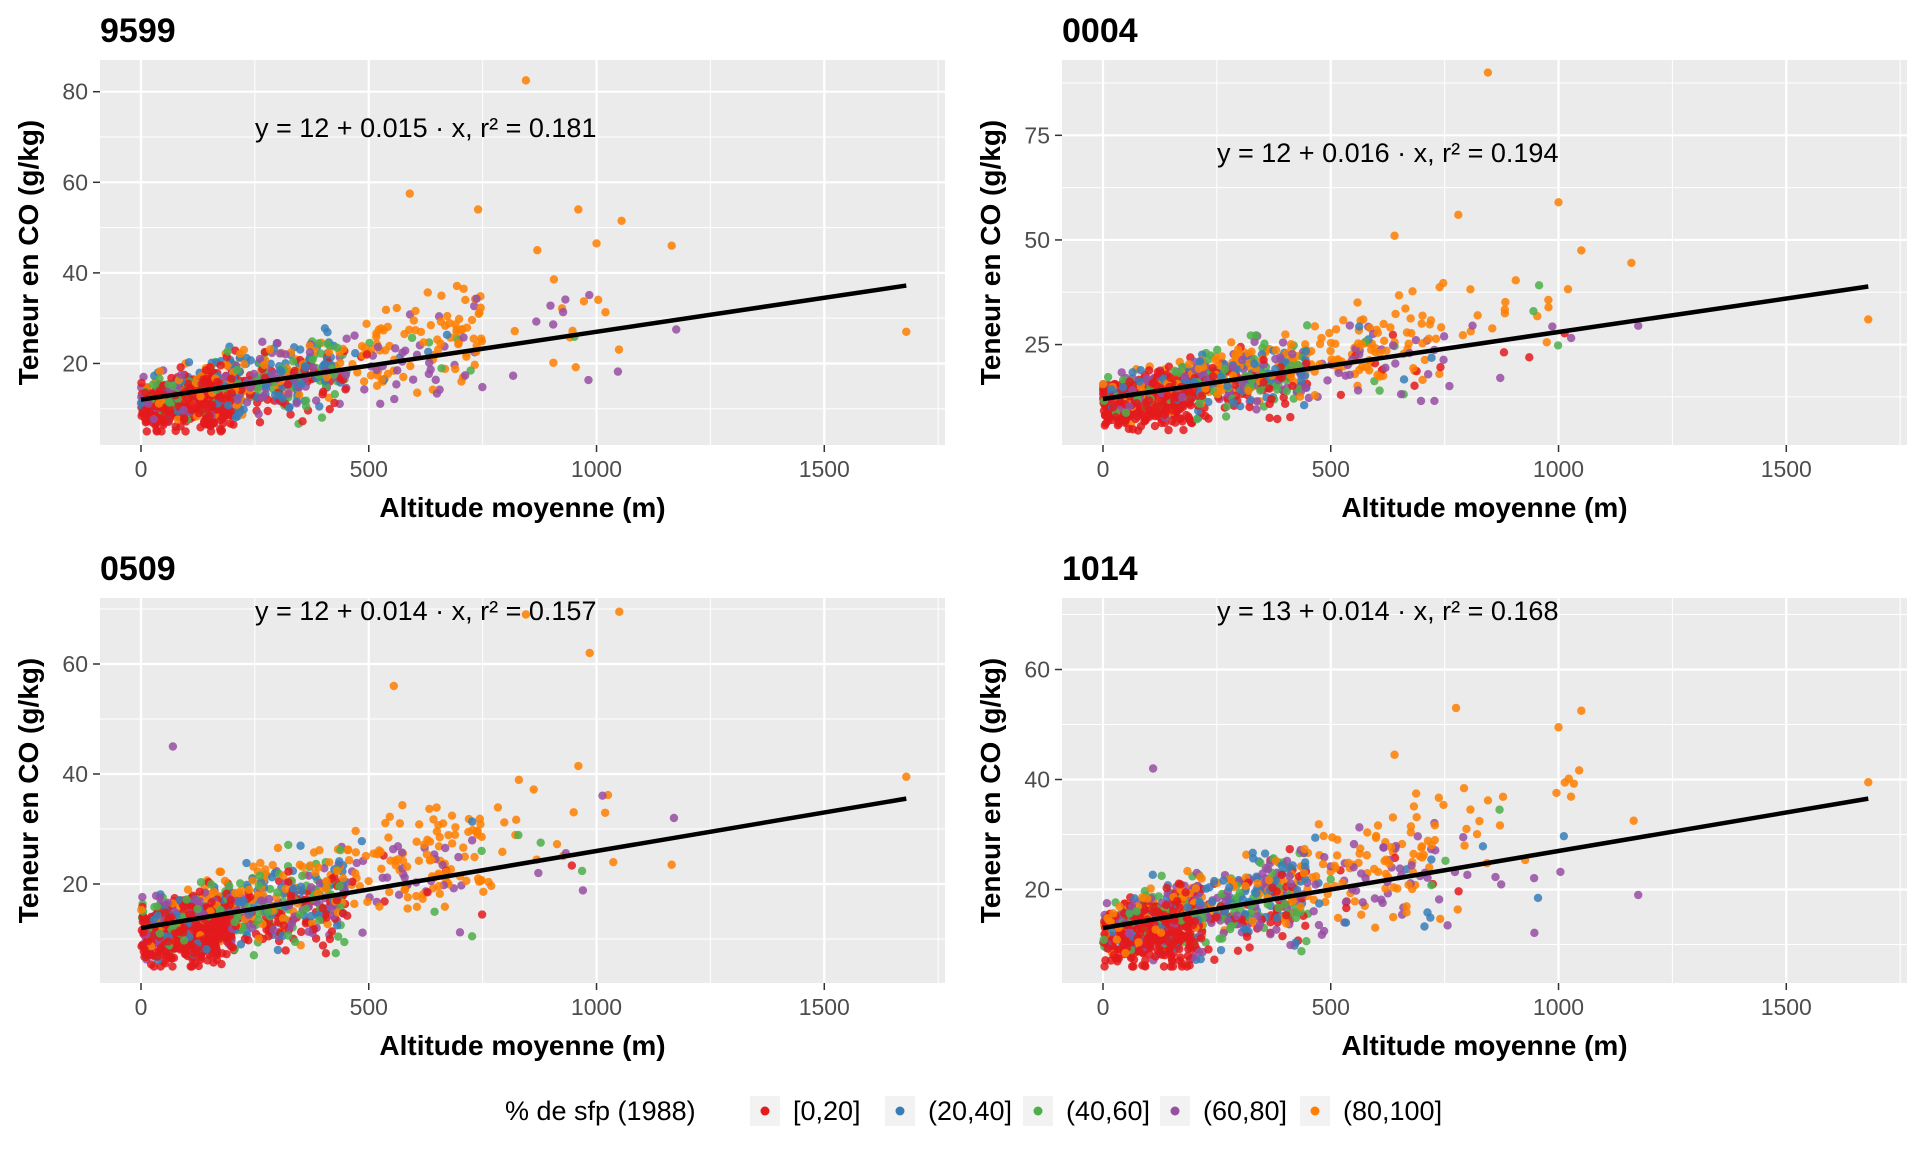 Image resolution: width=1920 pixels, height=1152 pixels. Describe the element at coordinates (138, 31) in the screenshot. I see `panel-title: 9599` at that location.